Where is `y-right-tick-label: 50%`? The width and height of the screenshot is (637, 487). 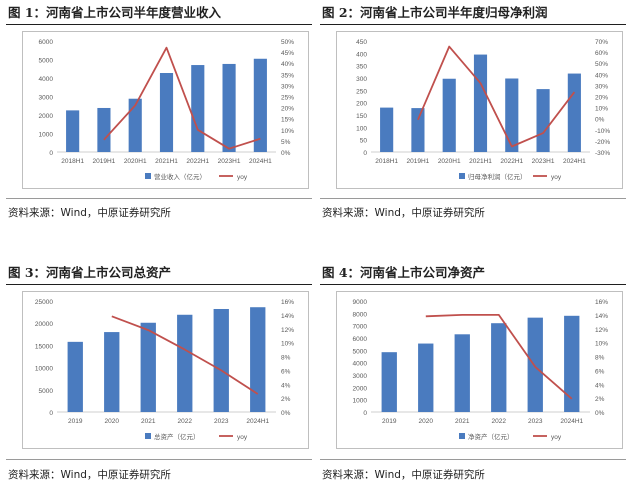 y-right-tick-label: 50% is located at coordinates (287, 42).